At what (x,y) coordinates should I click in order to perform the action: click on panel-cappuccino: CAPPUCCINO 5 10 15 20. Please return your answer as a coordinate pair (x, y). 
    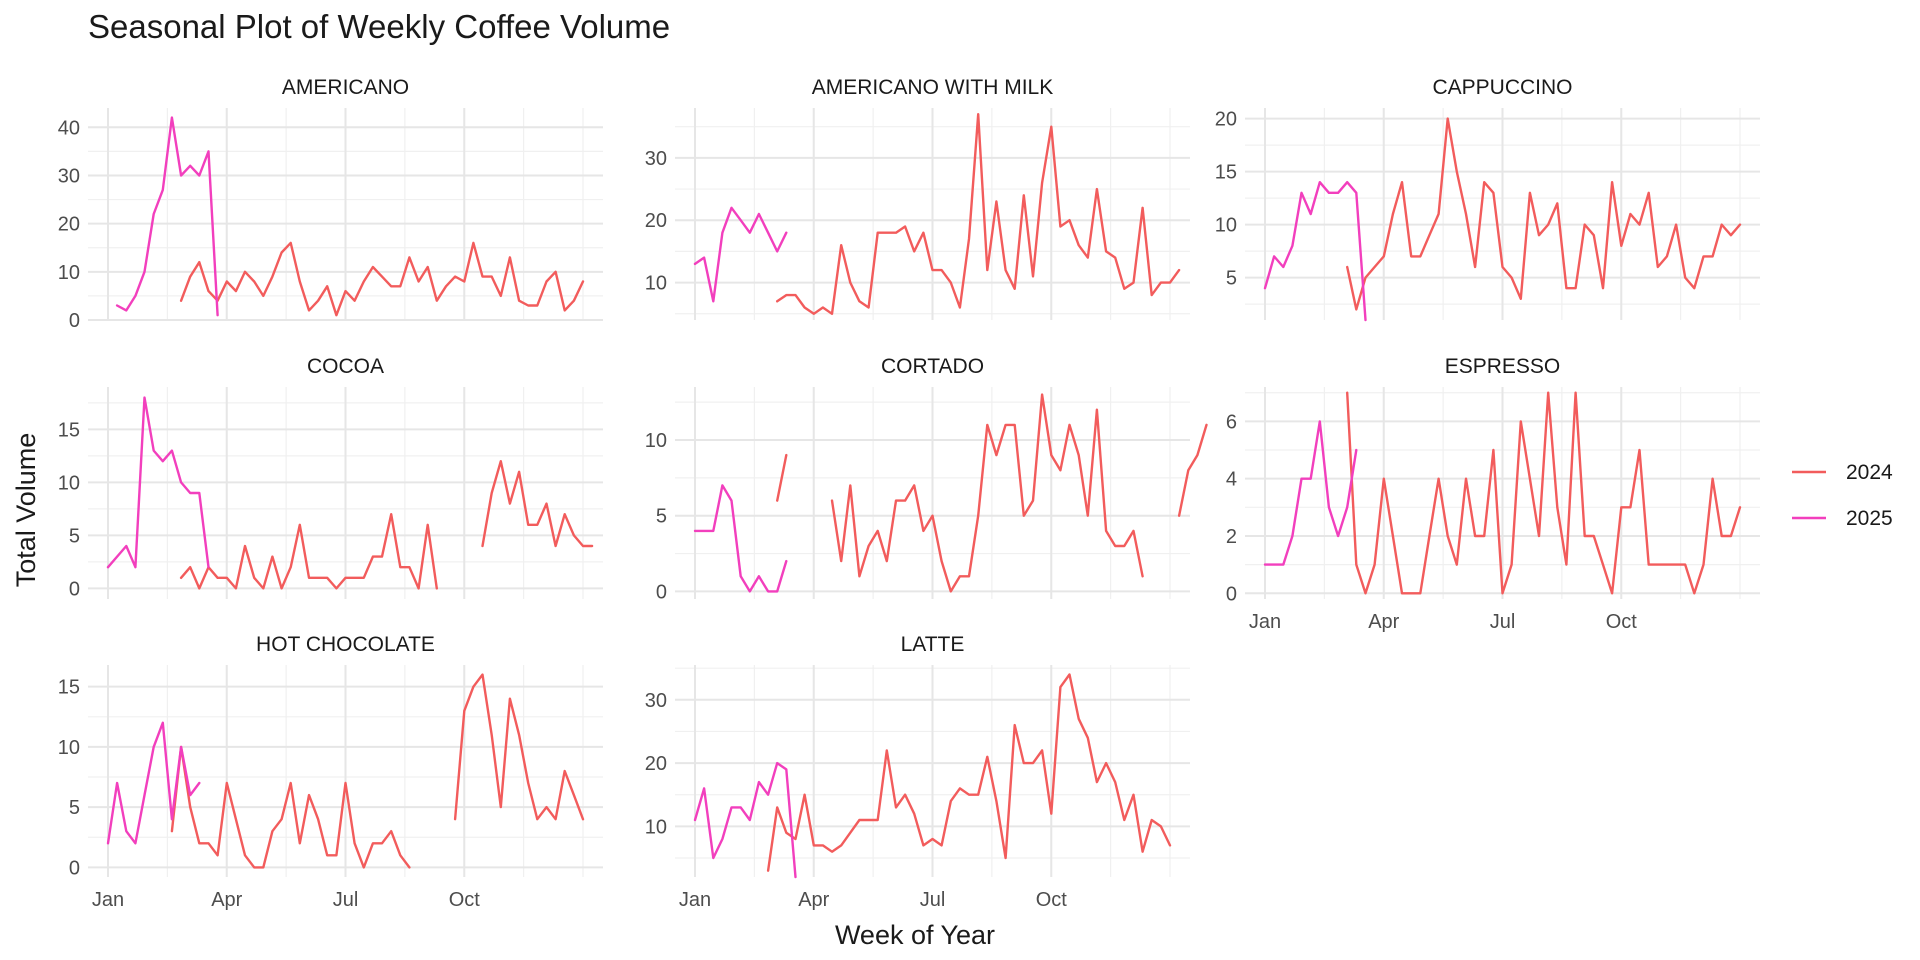
    Looking at the image, I should click on (1487, 199).